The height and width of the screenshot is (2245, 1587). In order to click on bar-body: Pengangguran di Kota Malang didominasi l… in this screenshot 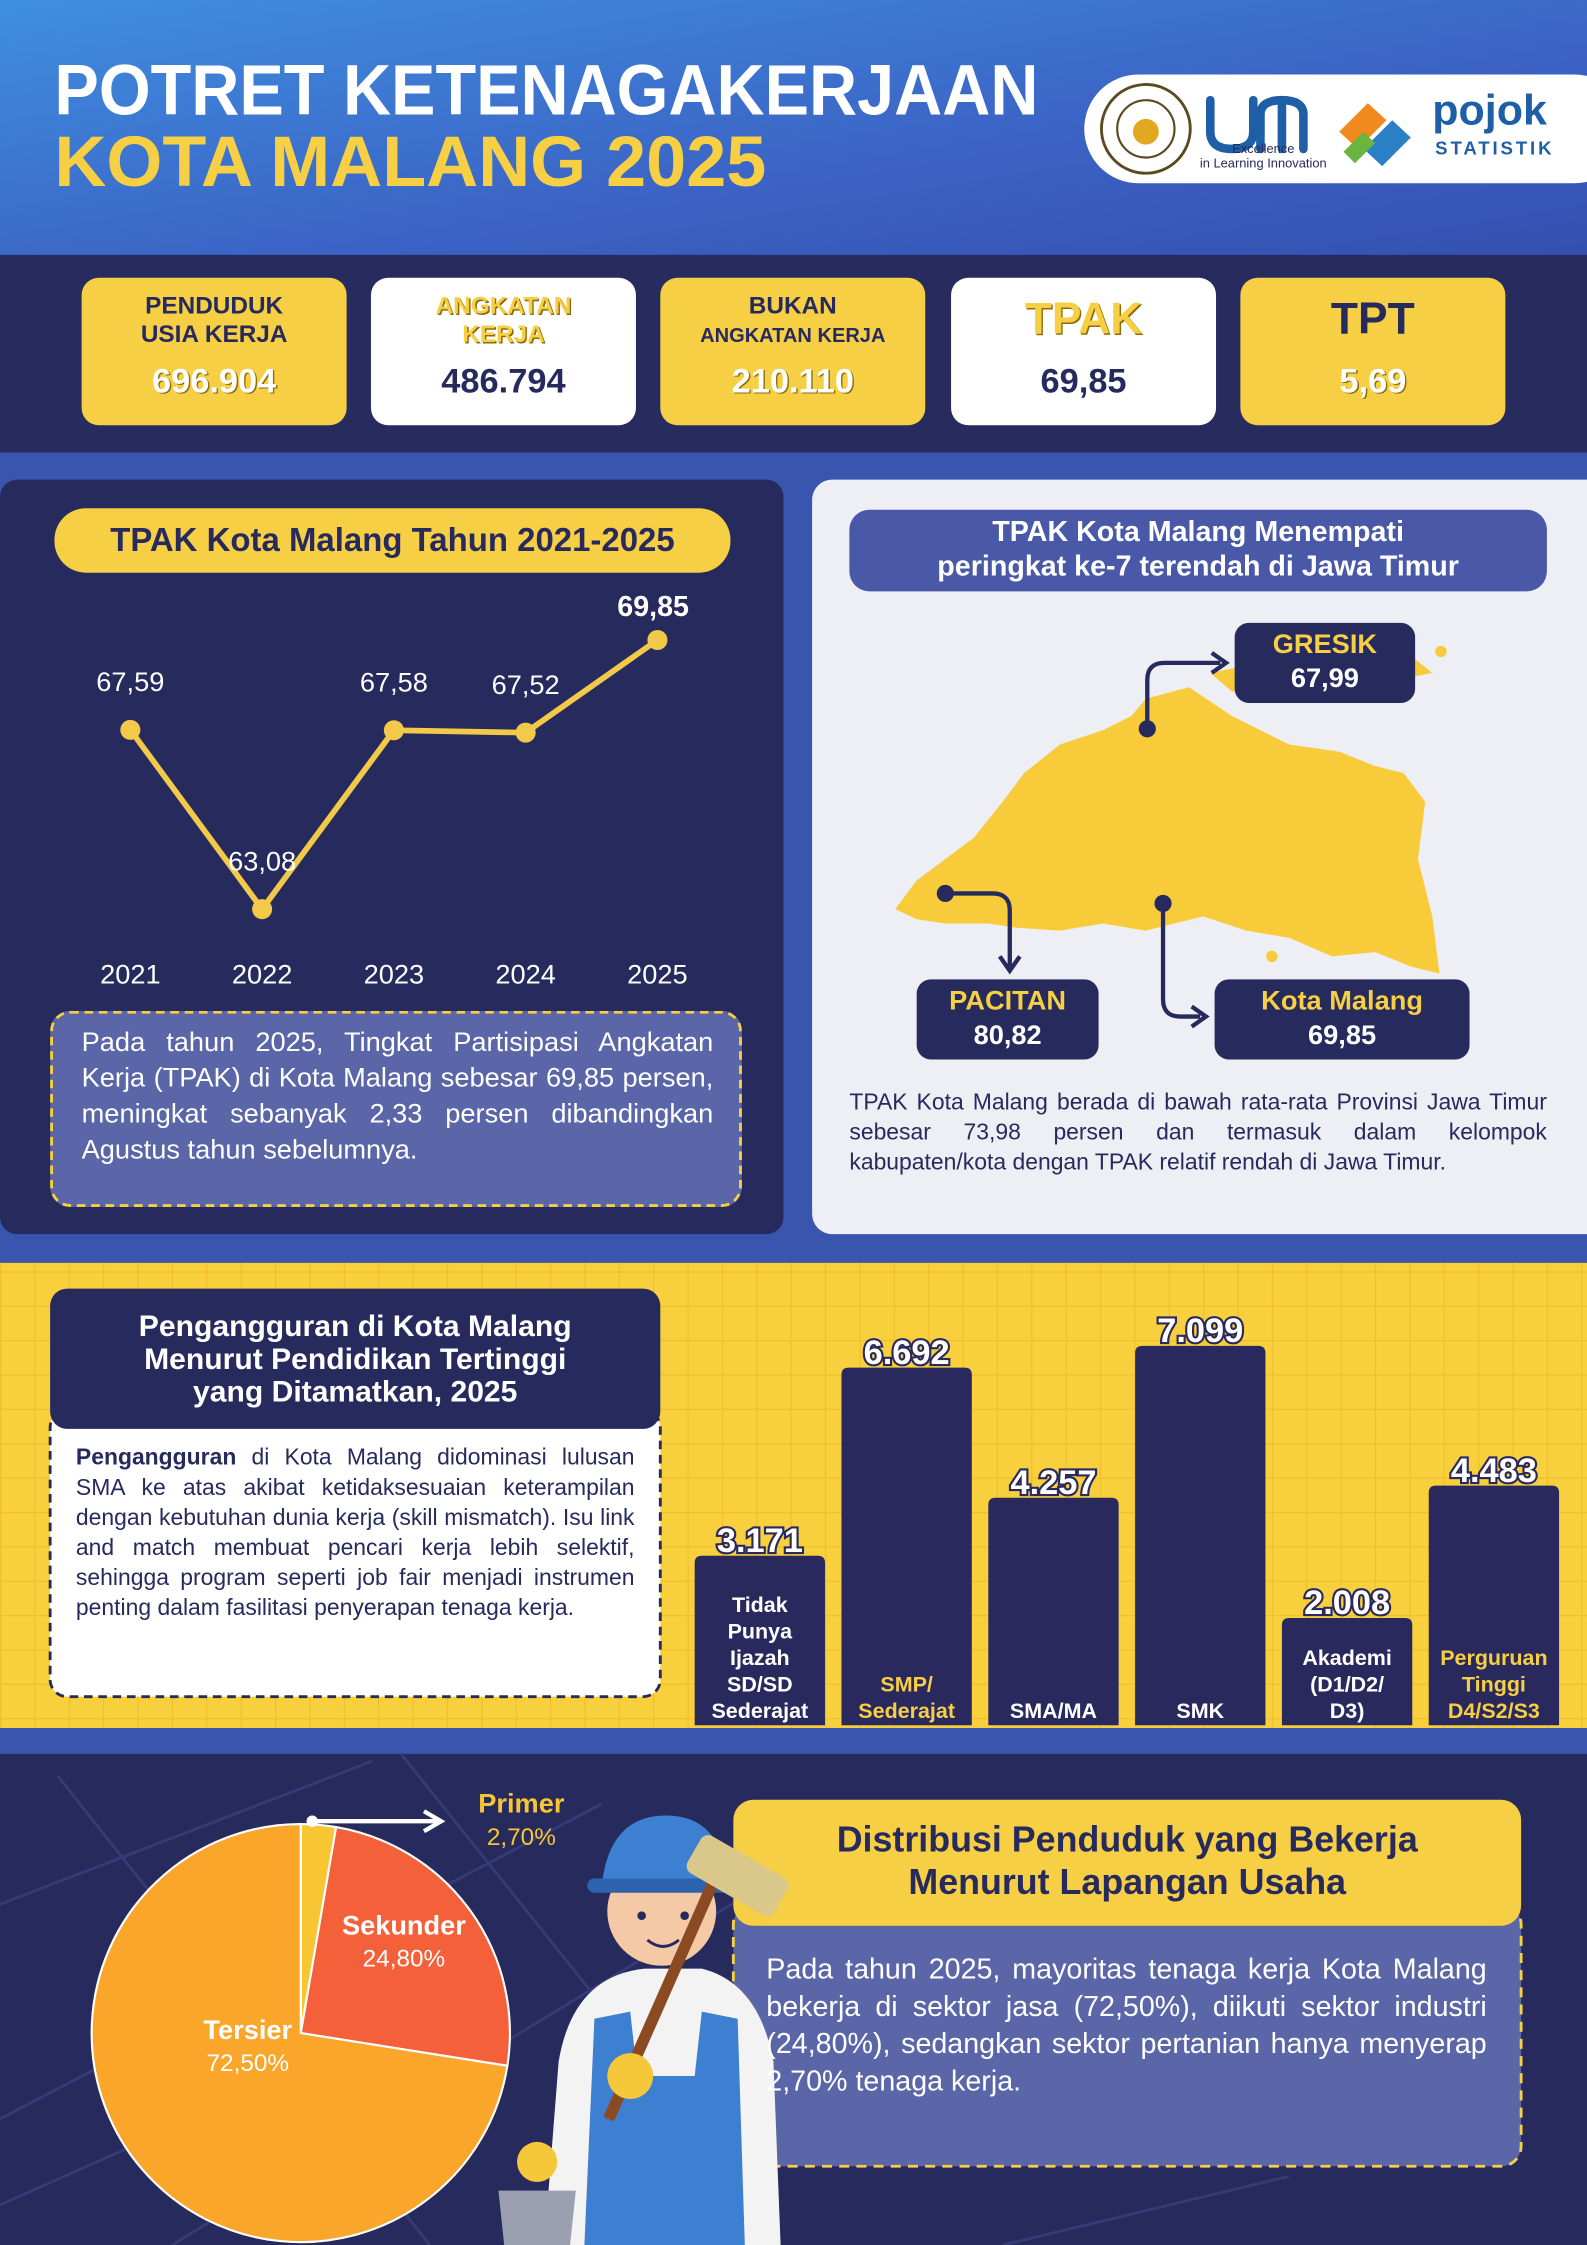, I will do `click(355, 1533)`.